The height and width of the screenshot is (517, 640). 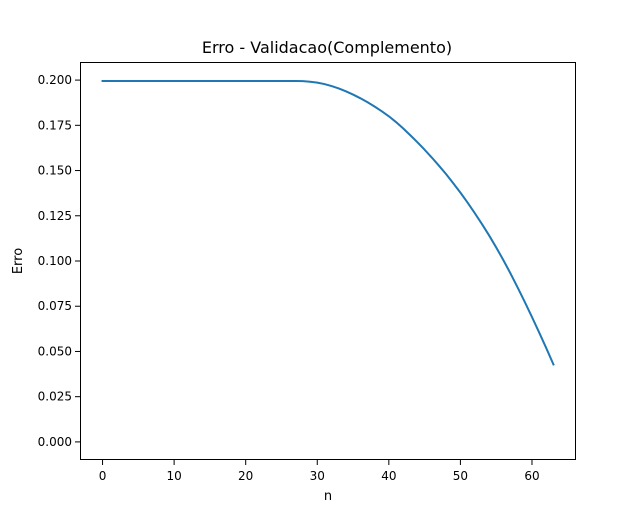 I want to click on x-tick-label: 40, so click(x=388, y=476).